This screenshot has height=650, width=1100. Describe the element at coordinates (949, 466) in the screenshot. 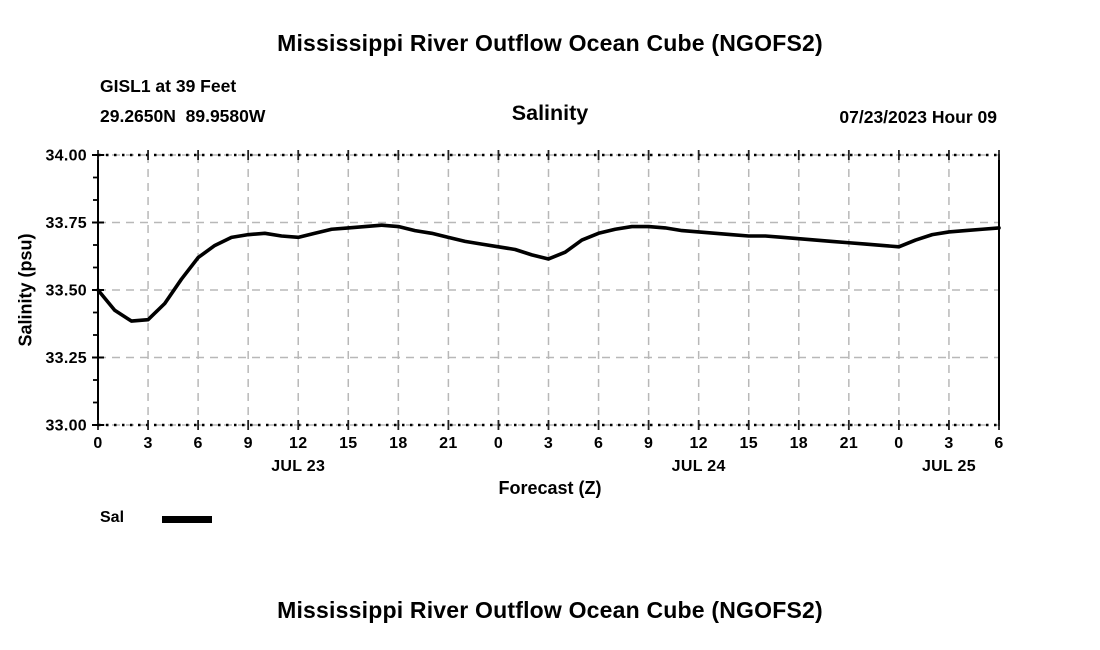

I see `day-label: JUL 25` at that location.